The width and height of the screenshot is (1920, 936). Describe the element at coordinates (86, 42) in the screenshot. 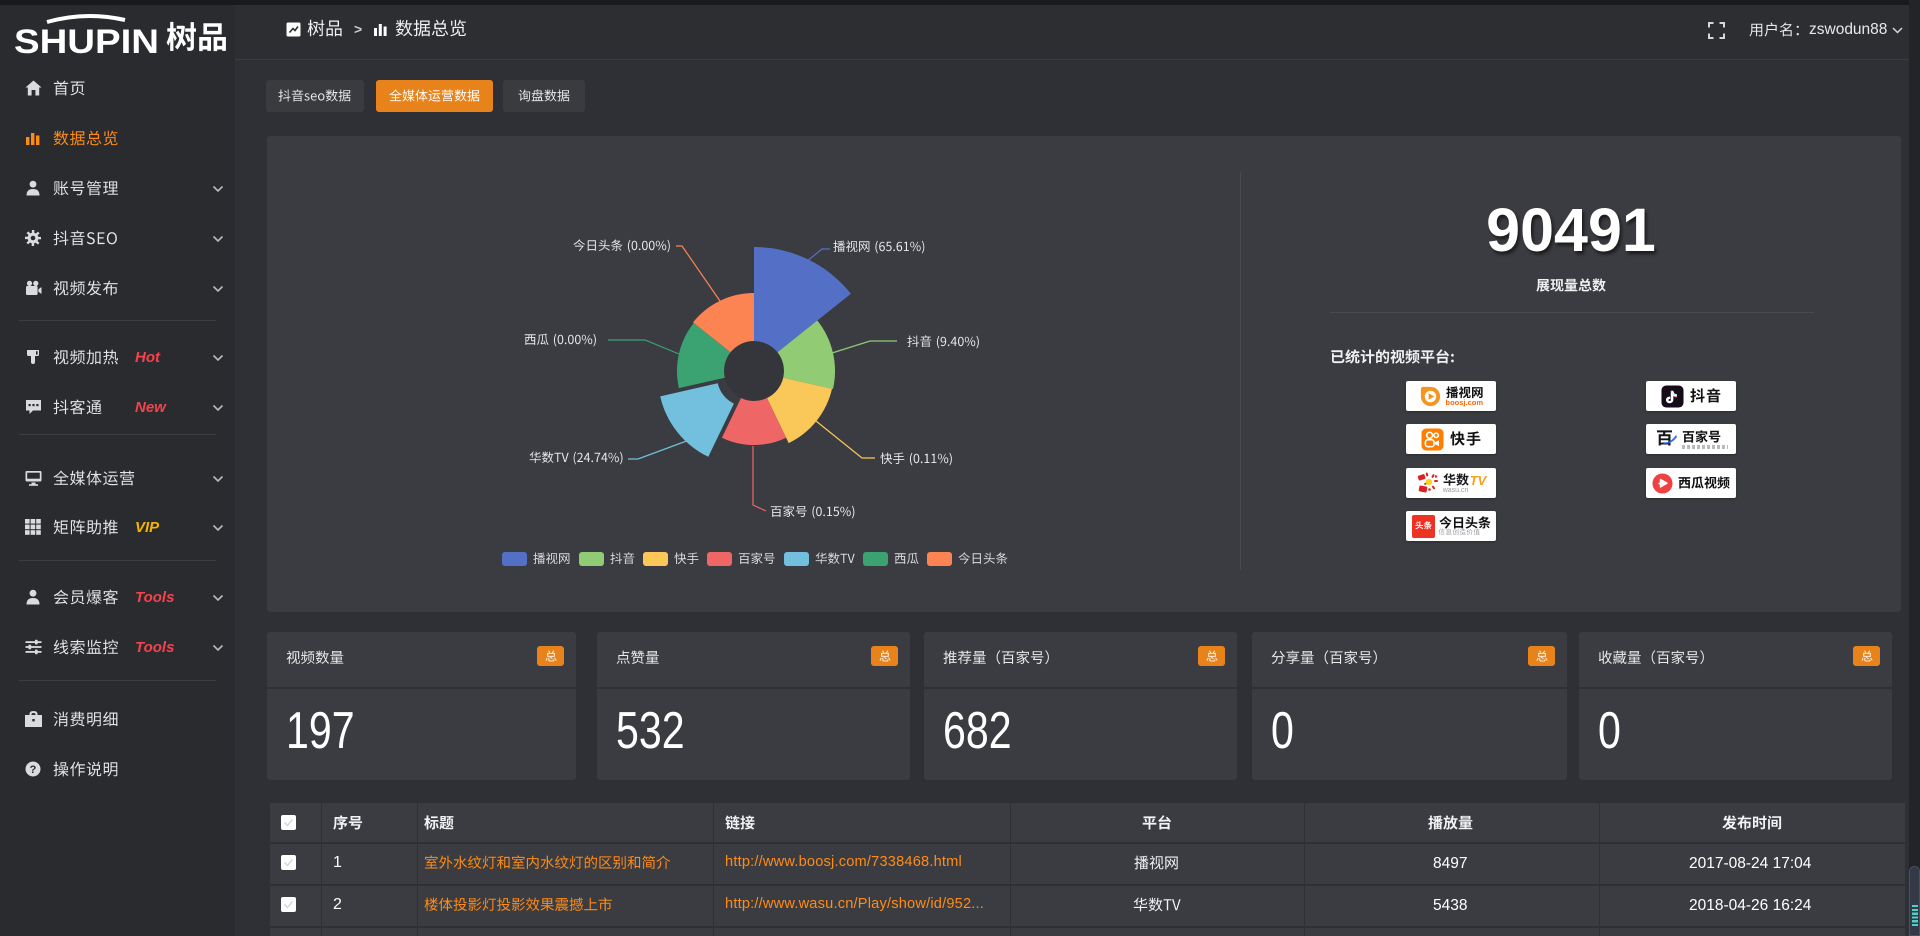

I see `svg-text: SHUPIN` at that location.